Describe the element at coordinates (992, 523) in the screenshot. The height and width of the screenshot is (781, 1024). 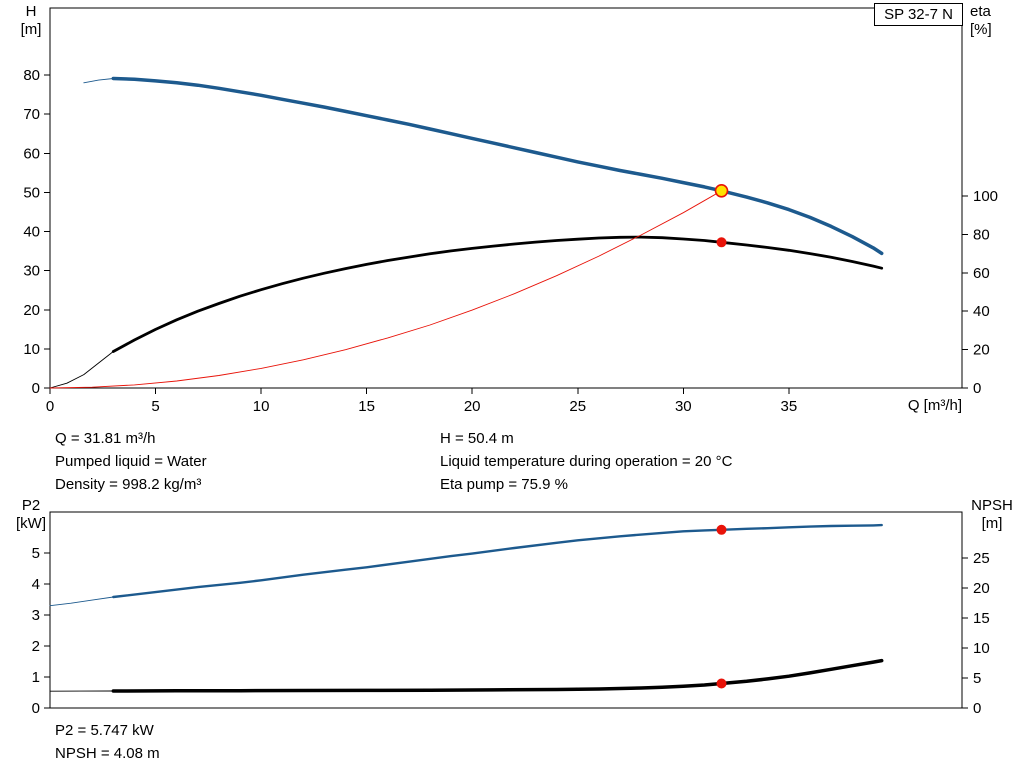
I see `npsh-axis-unit: [m]` at that location.